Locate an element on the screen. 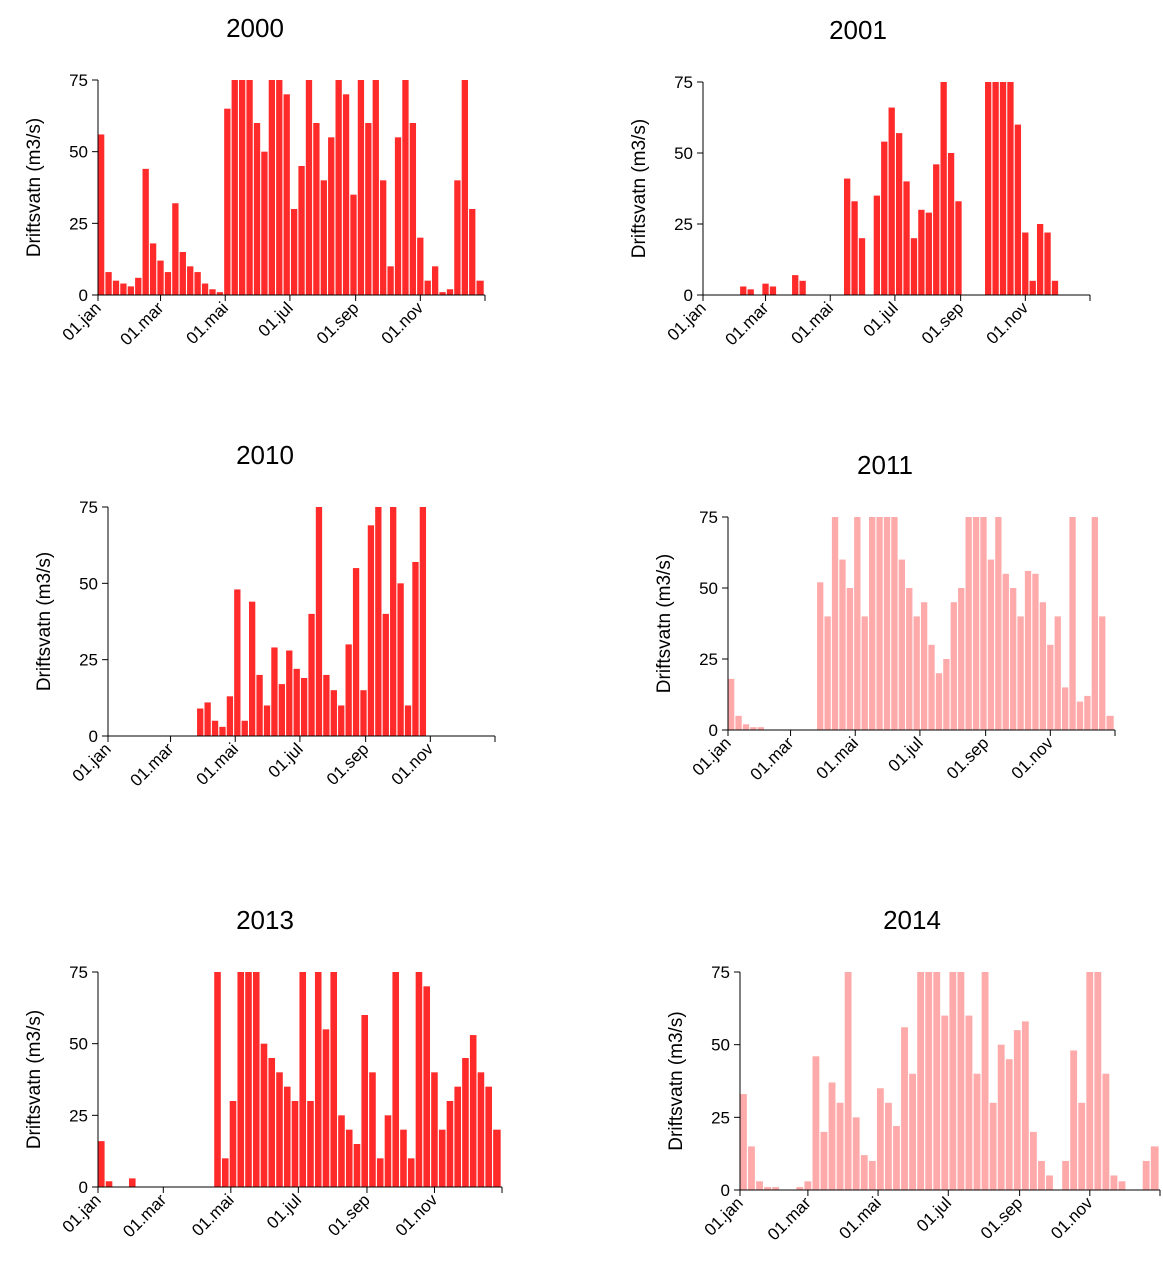 The height and width of the screenshot is (1280, 1163). y-tick-label: 75 is located at coordinates (78, 972).